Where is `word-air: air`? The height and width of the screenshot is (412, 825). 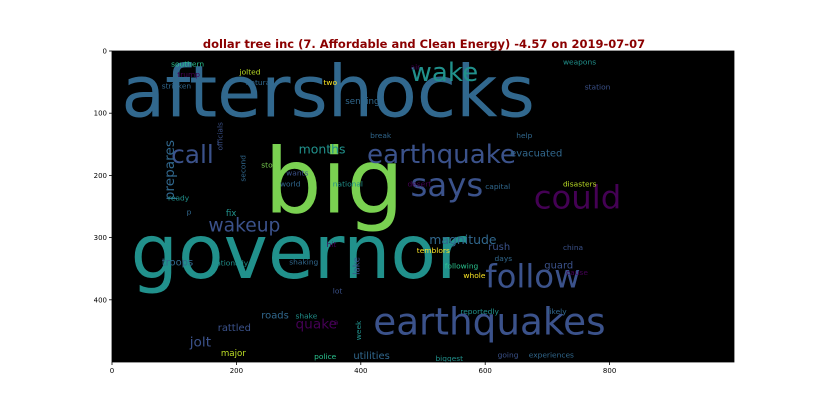
word-air: air is located at coordinates (416, 67).